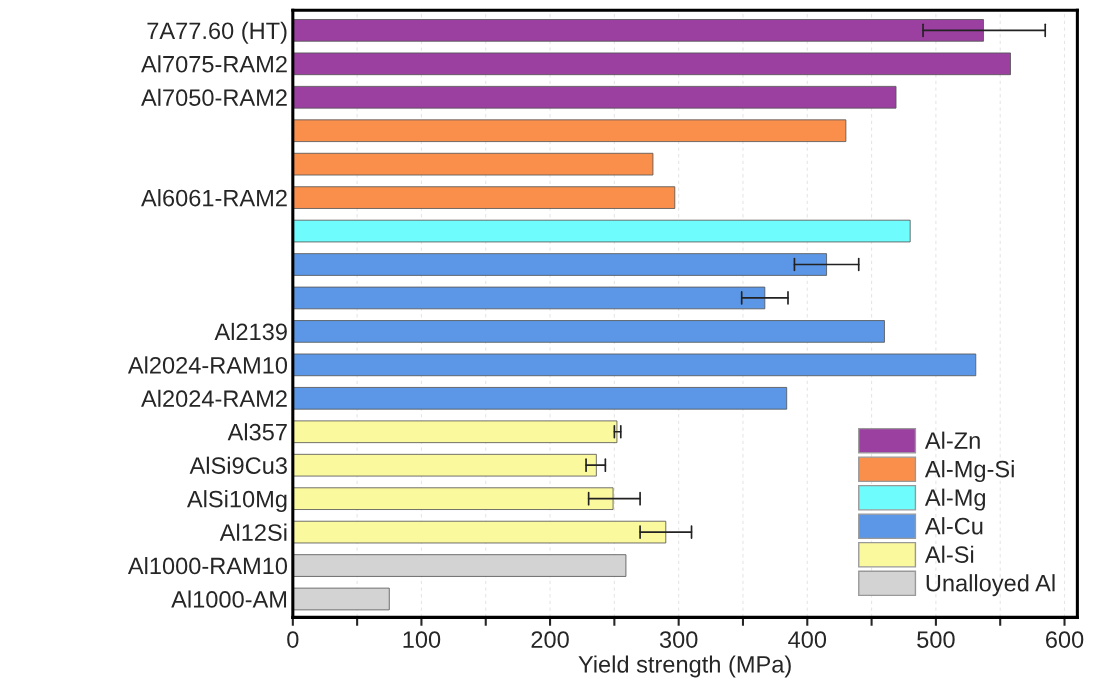  Describe the element at coordinates (253, 532) in the screenshot. I see `y-tick-label: Al12Si` at that location.